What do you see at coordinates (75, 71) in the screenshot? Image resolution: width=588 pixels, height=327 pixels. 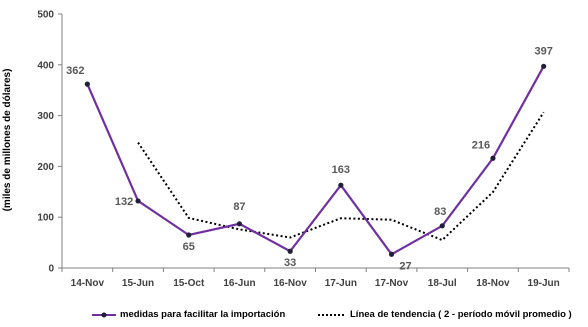 I see `data-label: 362` at bounding box center [75, 71].